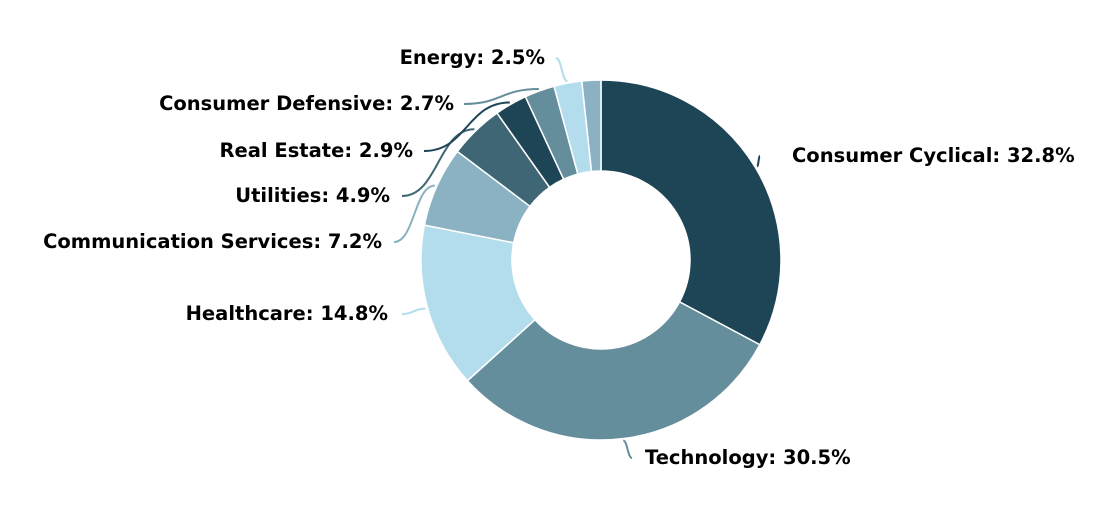 Image resolution: width=1120 pixels, height=516 pixels. I want to click on label-communication-services: Communication Services: 7.2%, so click(212, 241).